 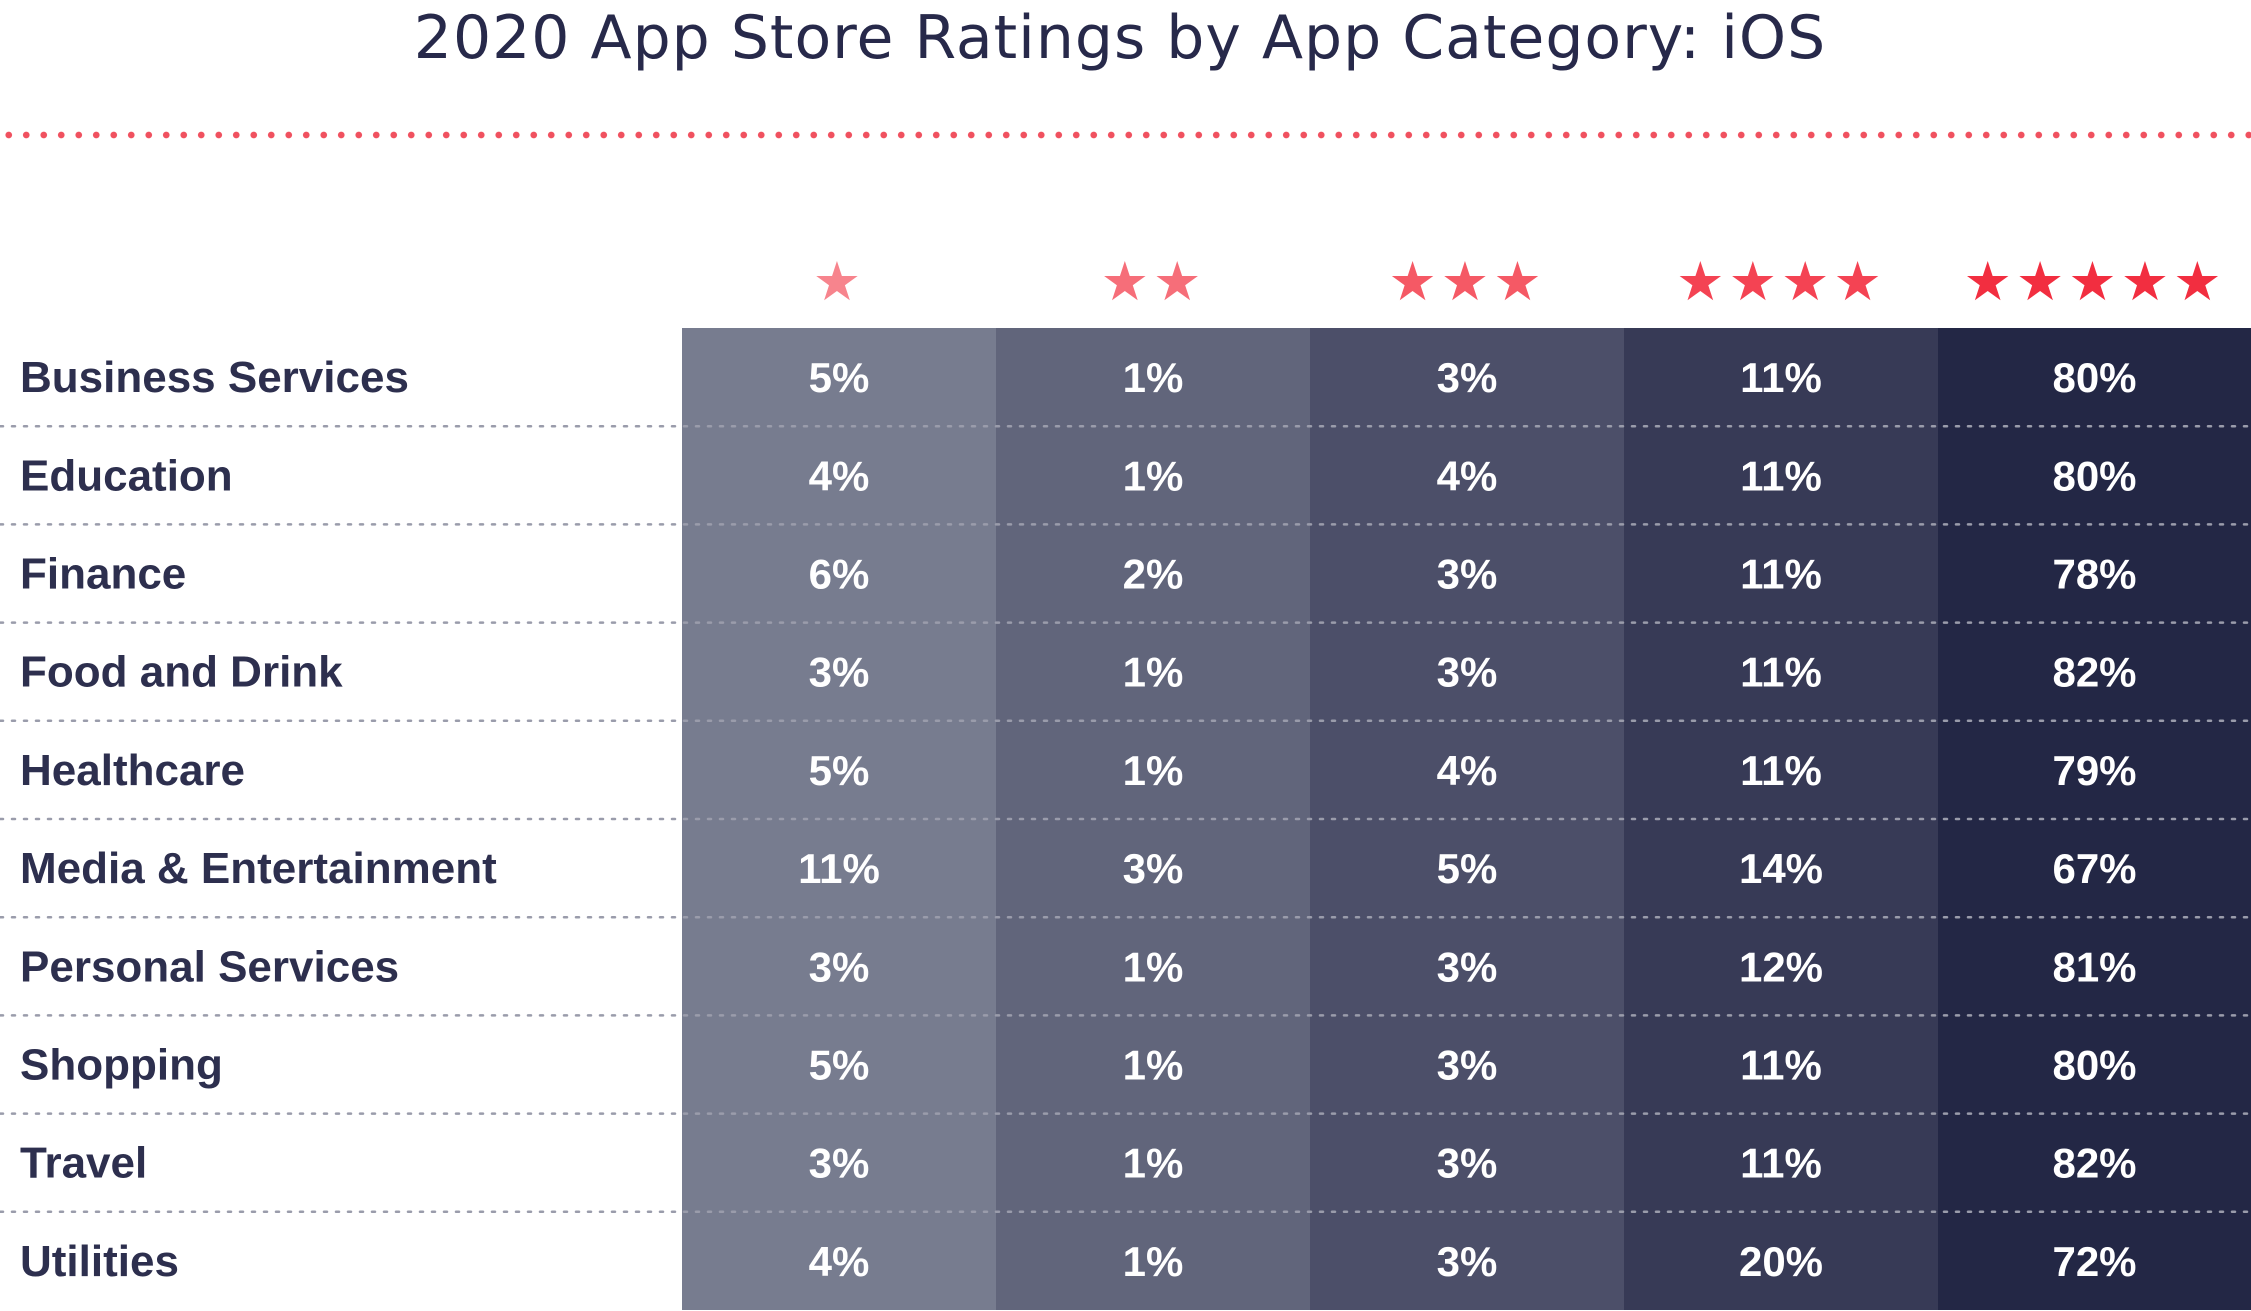 I want to click on star-header-4-icon: ★★★★, so click(x=1781, y=281).